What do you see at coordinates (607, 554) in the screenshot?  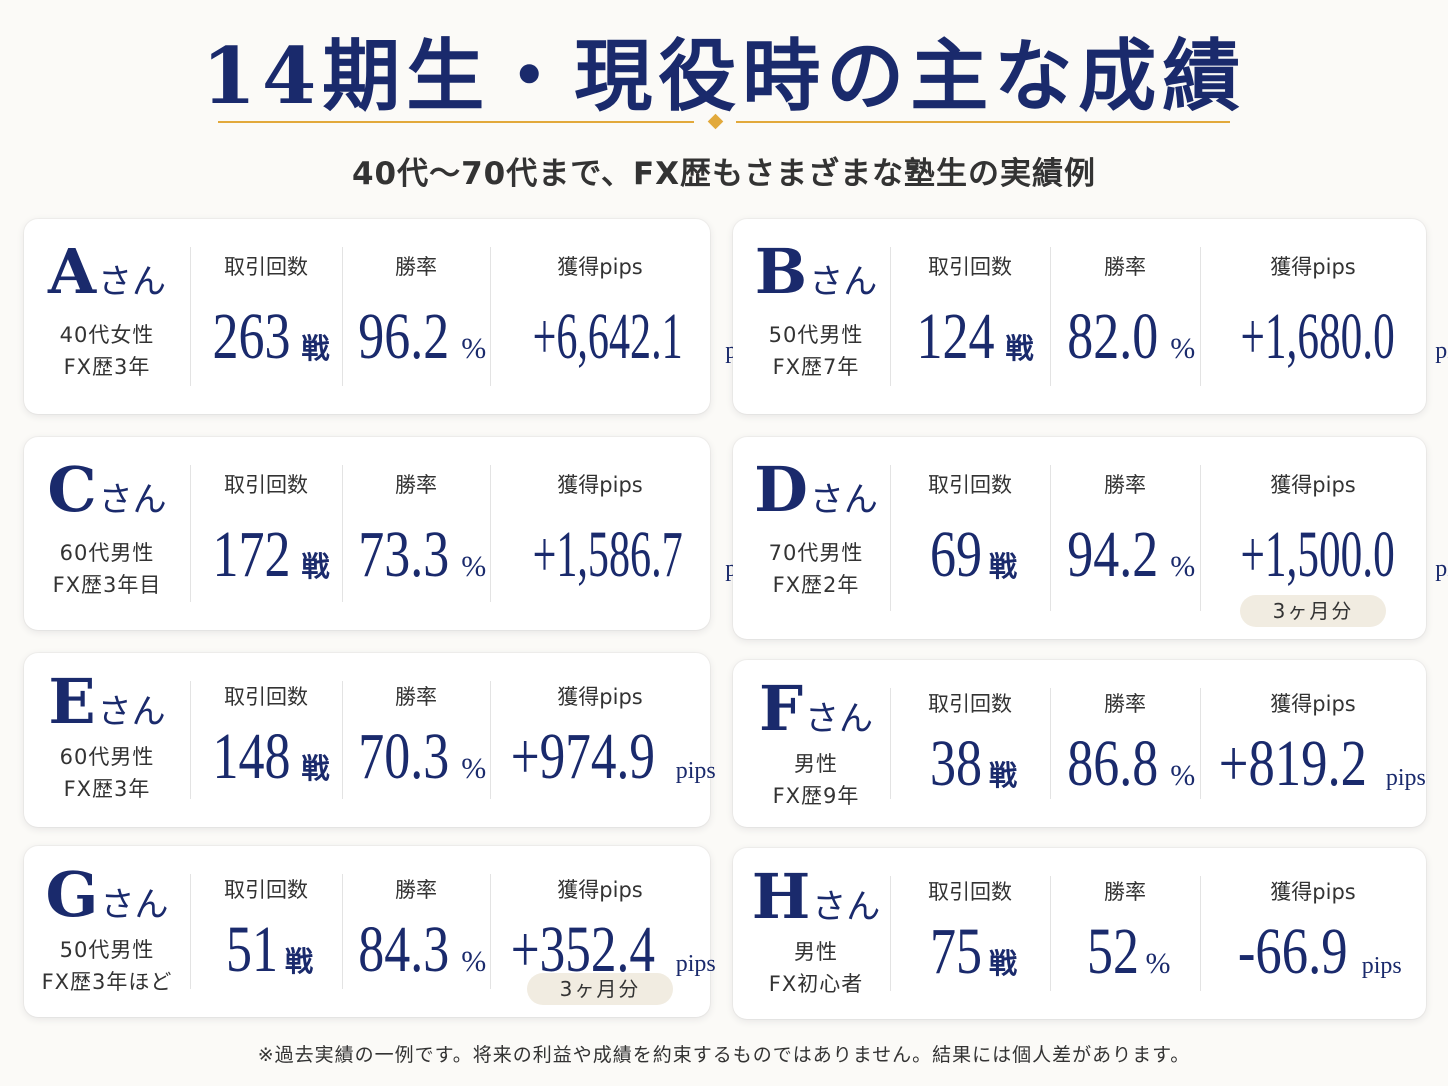 I see `pips-gained-number: +1,586.7` at bounding box center [607, 554].